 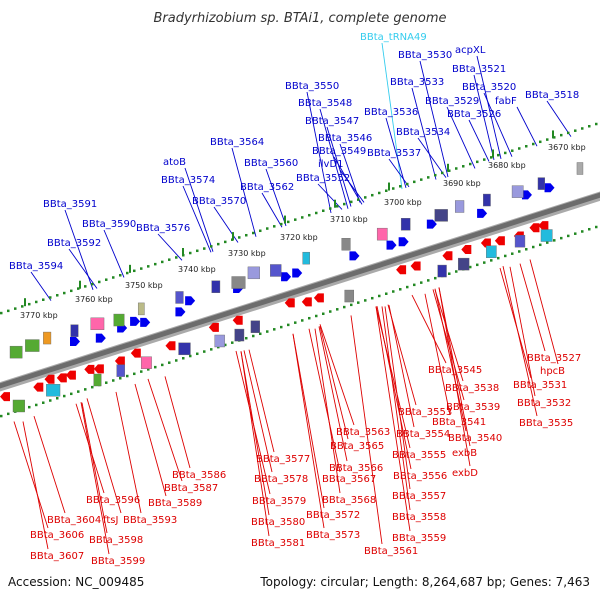 What do you see at coordinates (419, 538) in the screenshot?
I see `bottom-gene-label: BBta_3559` at bounding box center [419, 538].